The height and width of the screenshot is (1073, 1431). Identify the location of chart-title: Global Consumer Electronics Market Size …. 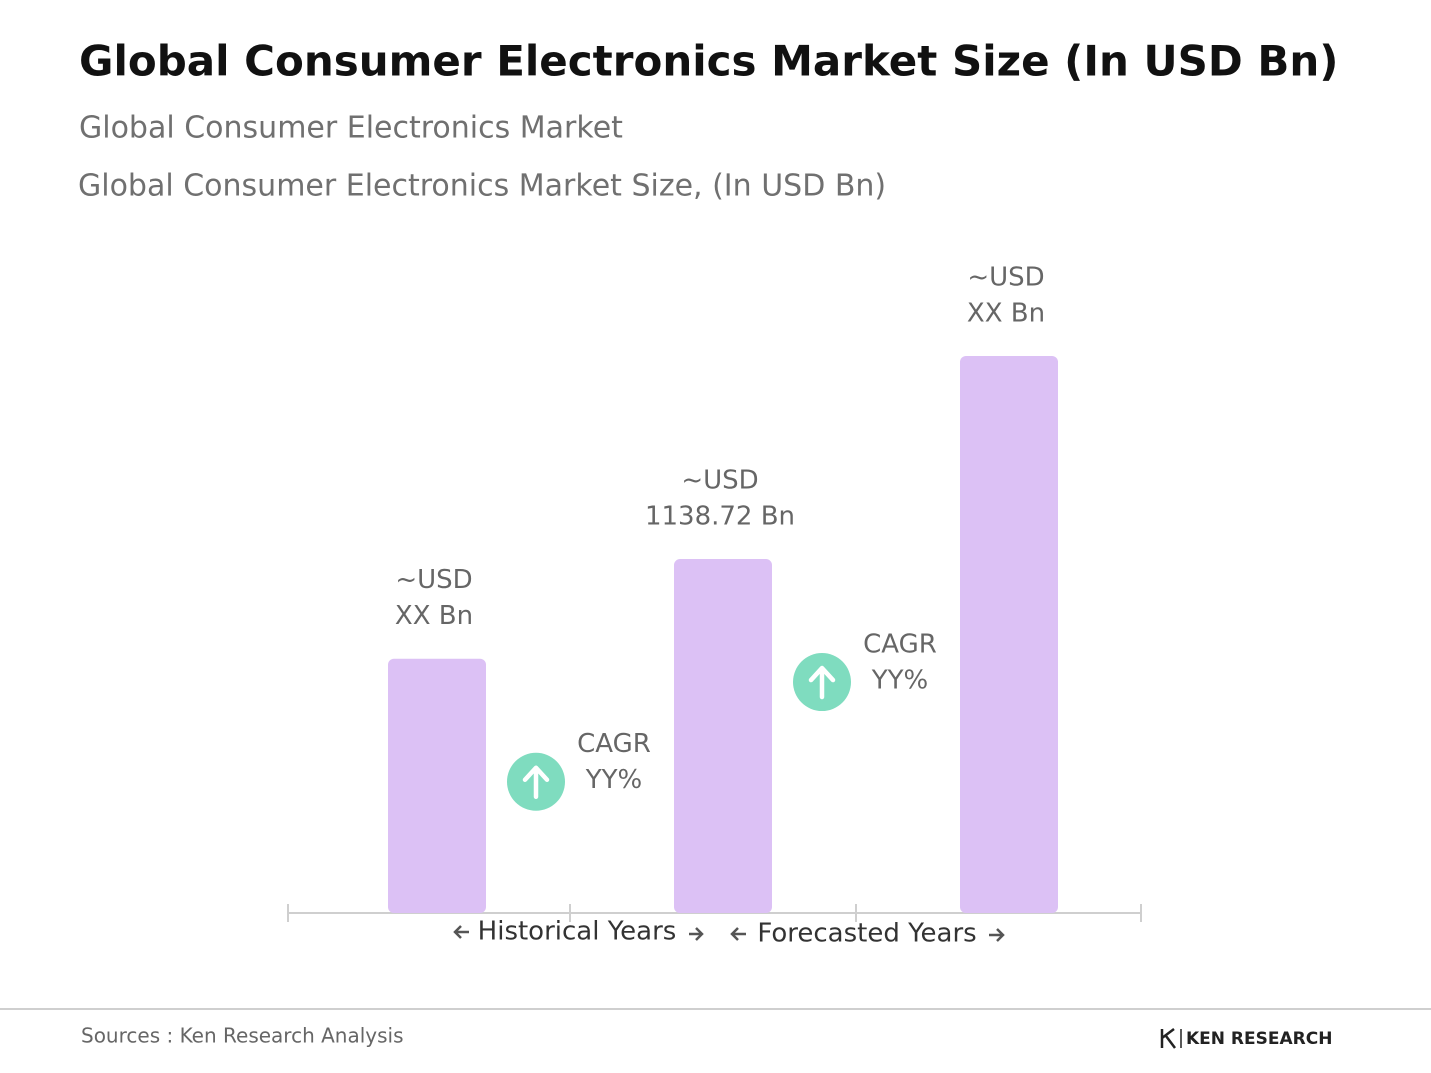
(708, 61).